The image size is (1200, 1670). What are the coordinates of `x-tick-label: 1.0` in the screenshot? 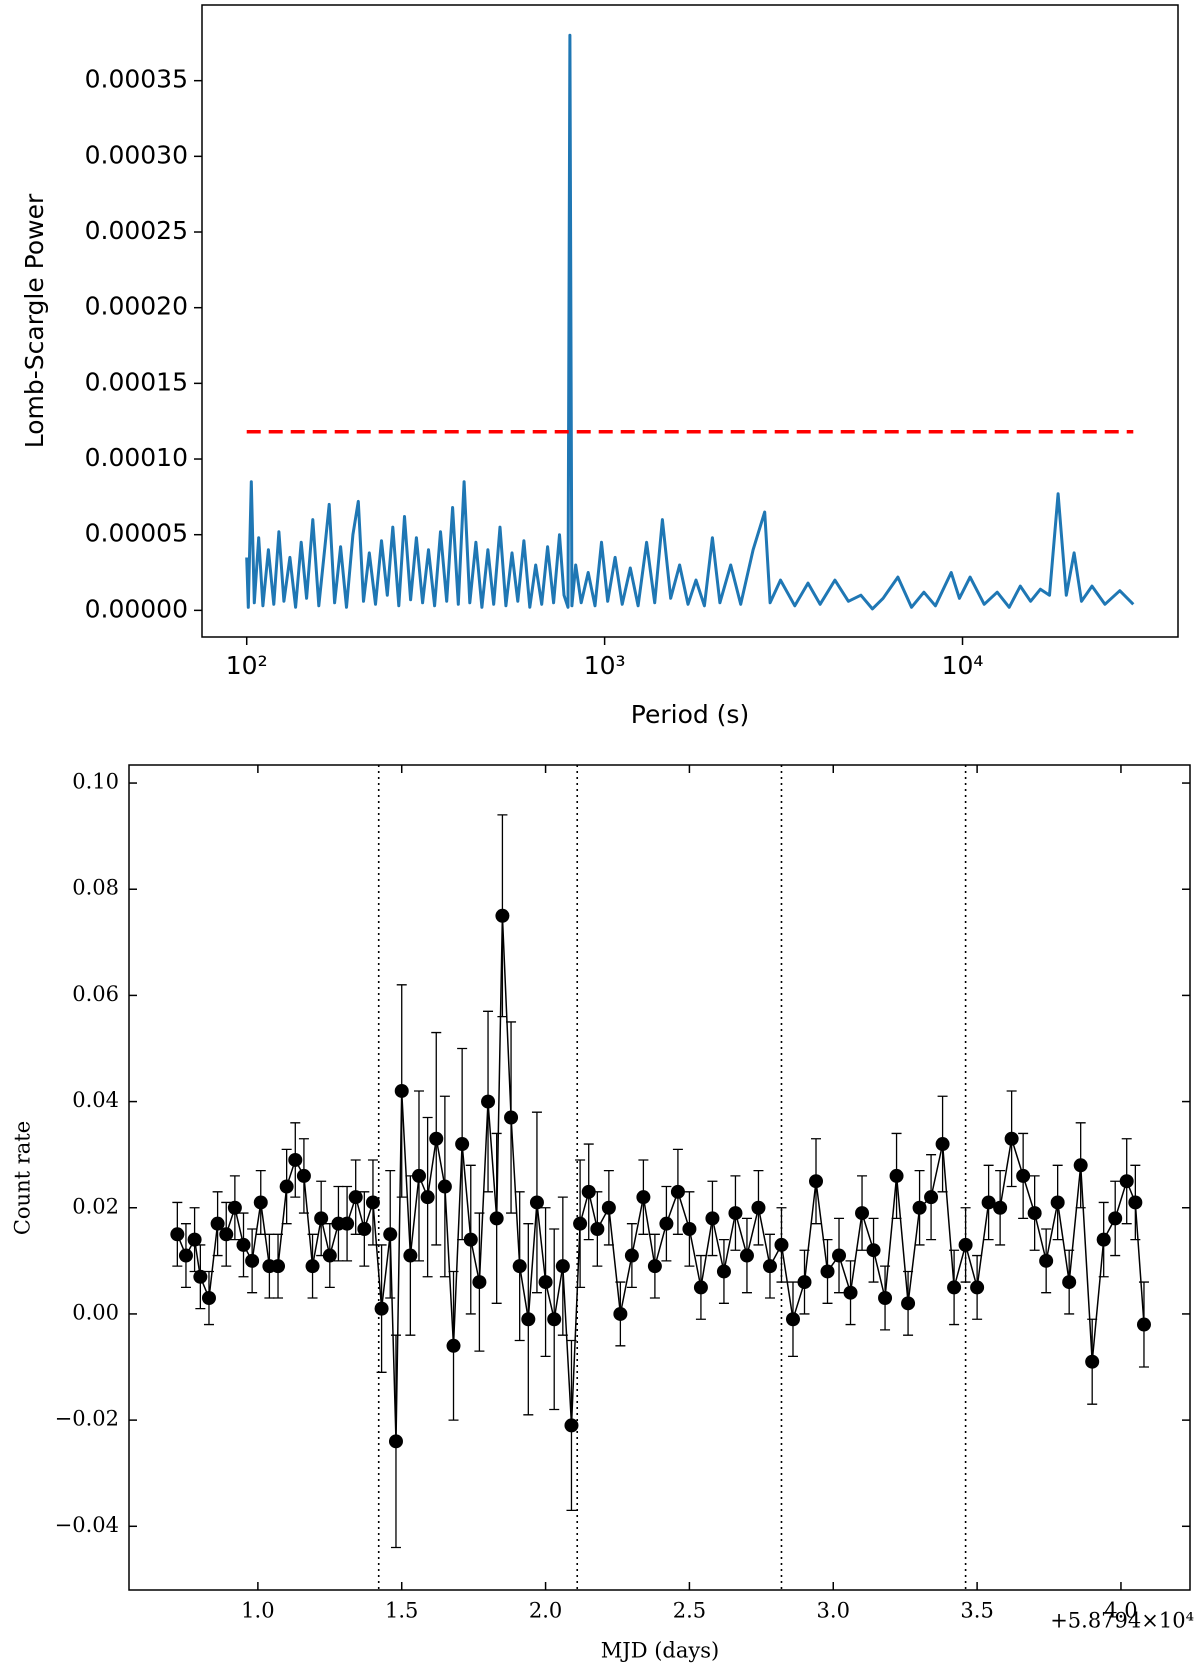 It's located at (257, 1611).